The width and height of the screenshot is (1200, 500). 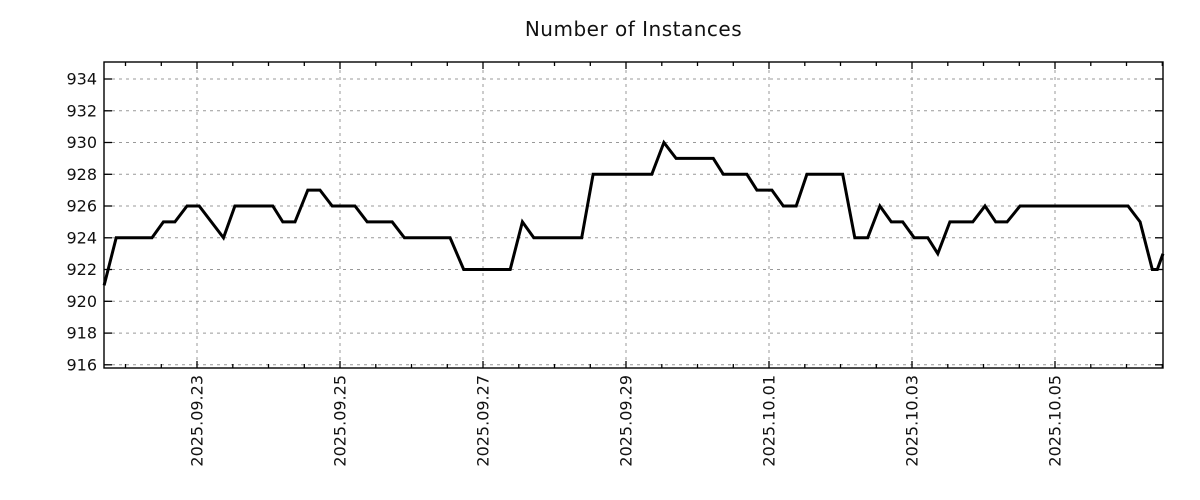 What do you see at coordinates (633, 29) in the screenshot?
I see `chart-title: Number of Instances` at bounding box center [633, 29].